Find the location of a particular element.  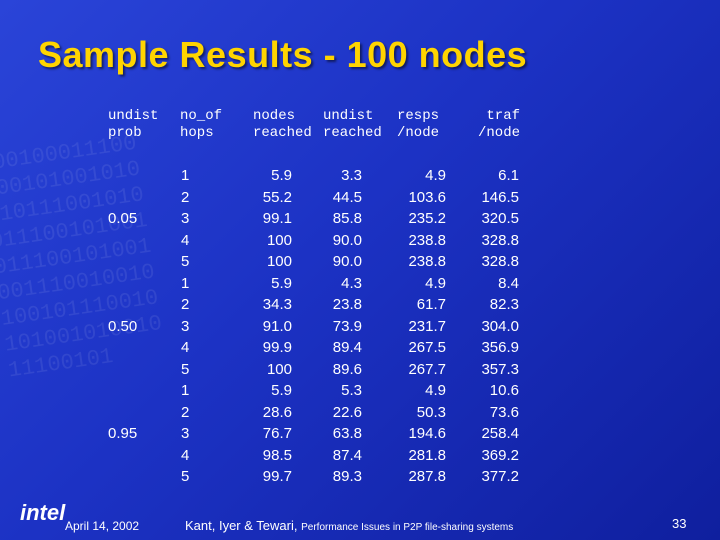

value-cell: 63.8 is located at coordinates (347, 433).